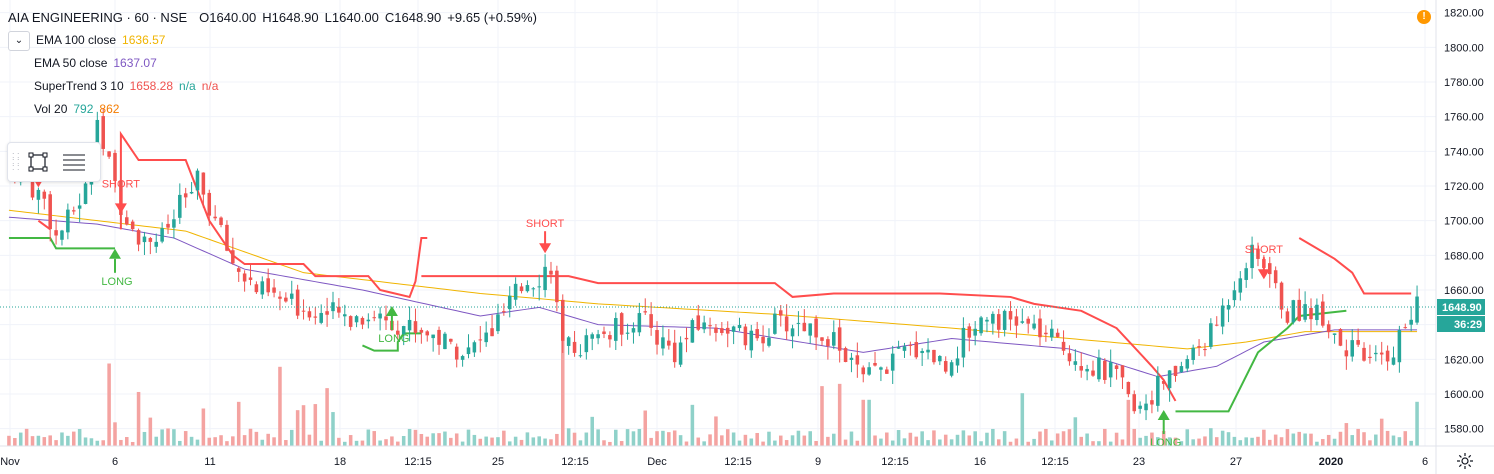 Image resolution: width=1494 pixels, height=474 pixels. Describe the element at coordinates (285, 63) in the screenshot. I see `indicator-ema50: EMA 50 close 1637.07` at that location.